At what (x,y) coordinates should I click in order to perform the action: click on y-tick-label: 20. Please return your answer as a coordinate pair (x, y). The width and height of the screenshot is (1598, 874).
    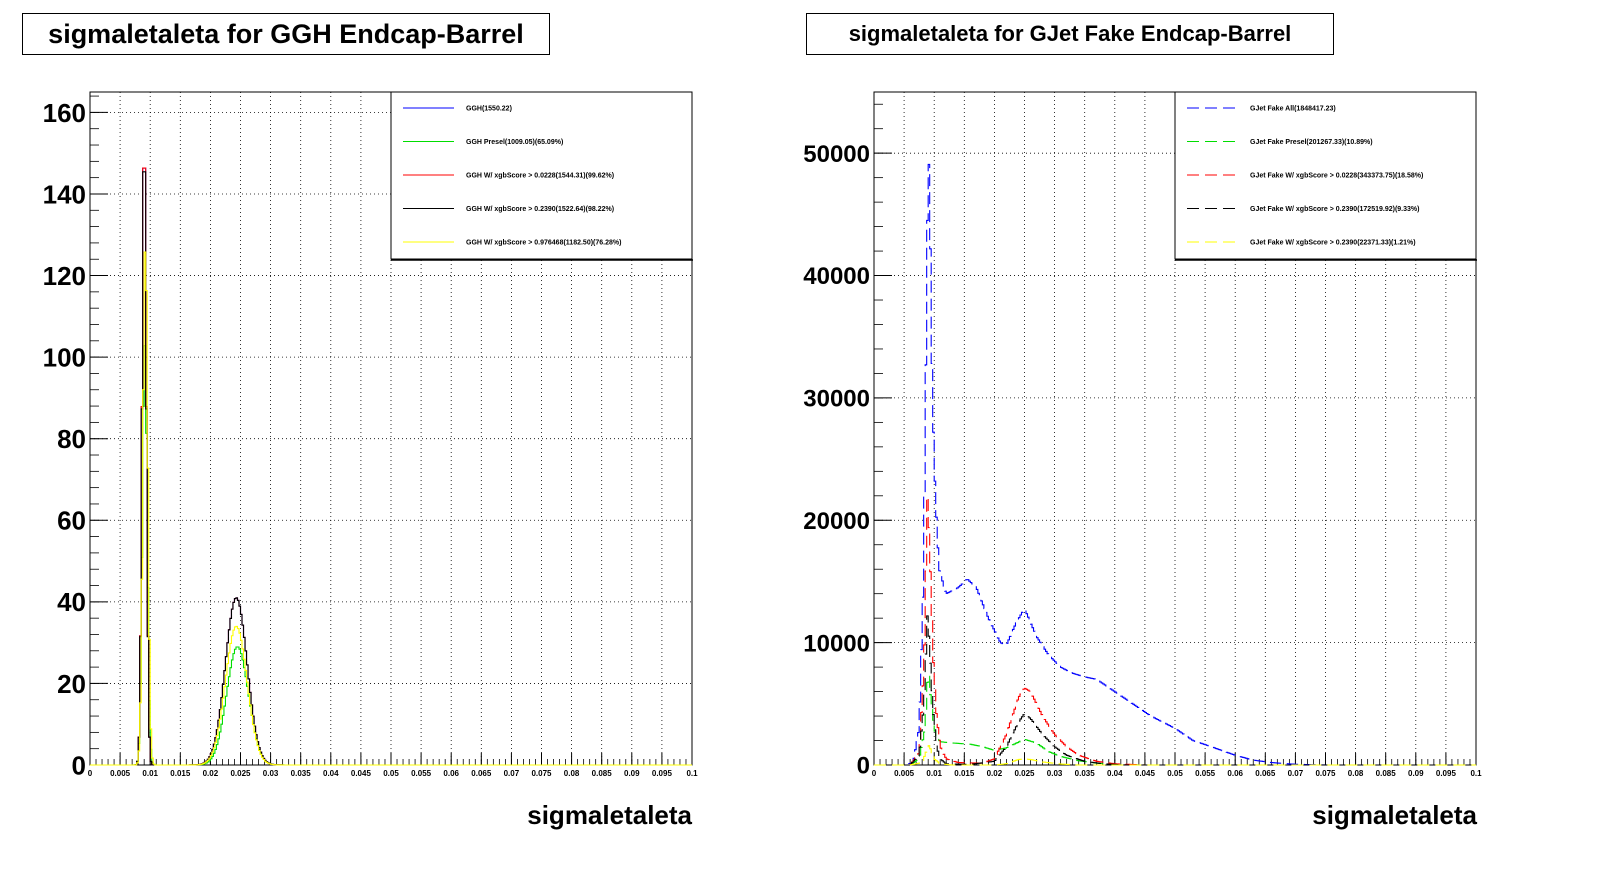
    Looking at the image, I should click on (71, 684).